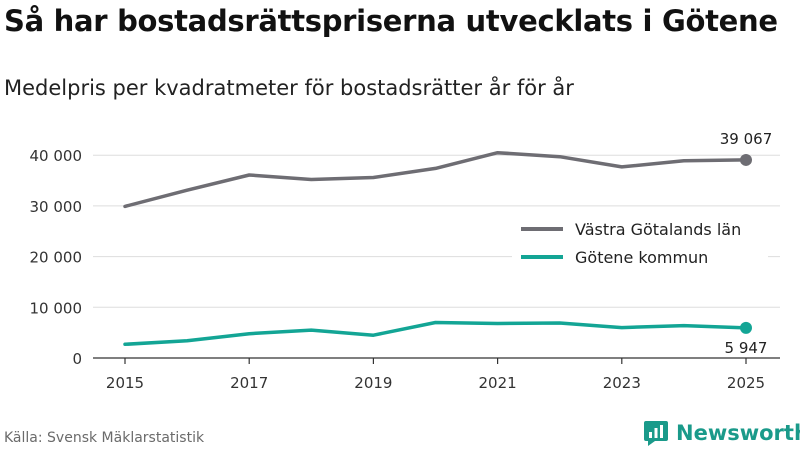 This screenshot has width=800, height=450. I want to click on y-tick-label: 10 000, so click(56, 308).